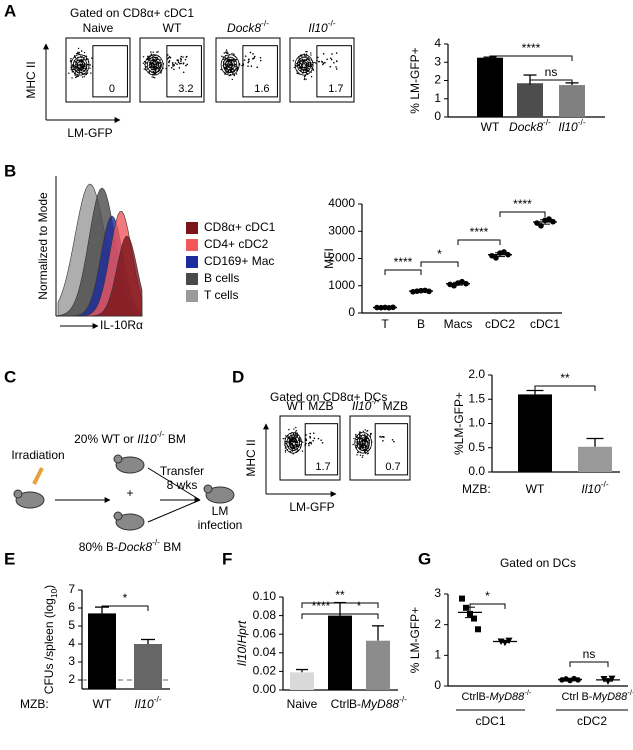  I want to click on x-tick-label: B, so click(421, 324).